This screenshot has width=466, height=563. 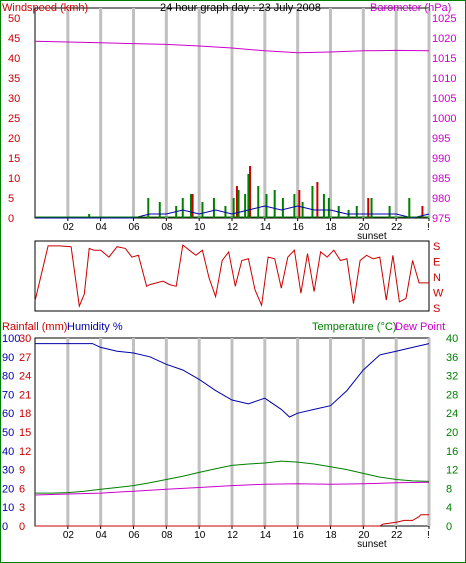 I want to click on rain-y-tick-label: 6, so click(x=22, y=489).